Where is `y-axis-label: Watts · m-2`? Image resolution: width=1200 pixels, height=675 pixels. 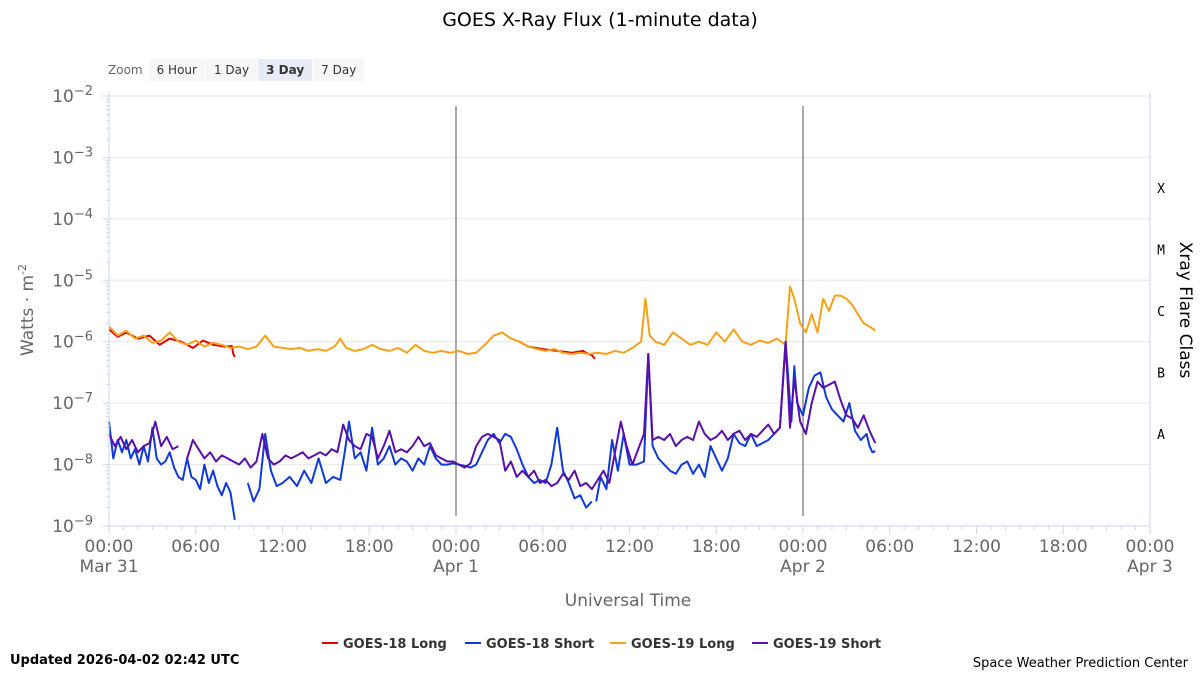
y-axis-label: Watts · m-2 is located at coordinates (27, 310).